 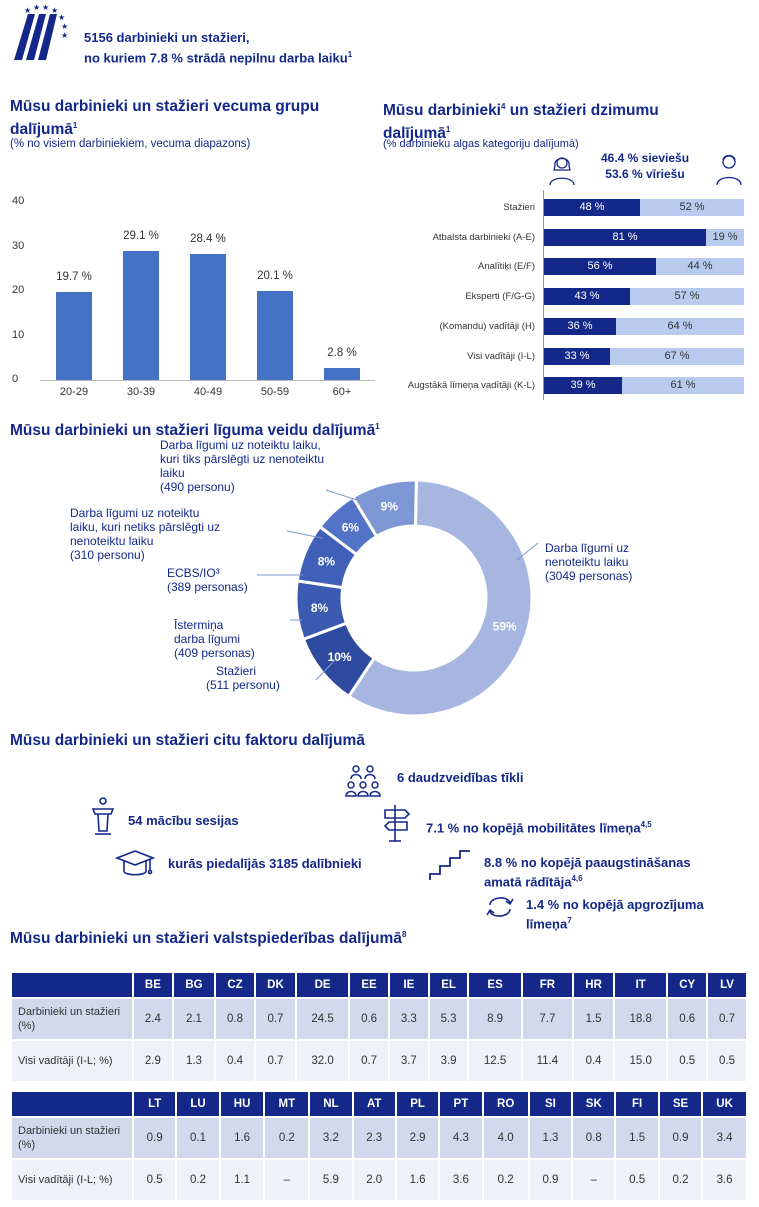 I want to click on country-header: PL, so click(x=417, y=1104).